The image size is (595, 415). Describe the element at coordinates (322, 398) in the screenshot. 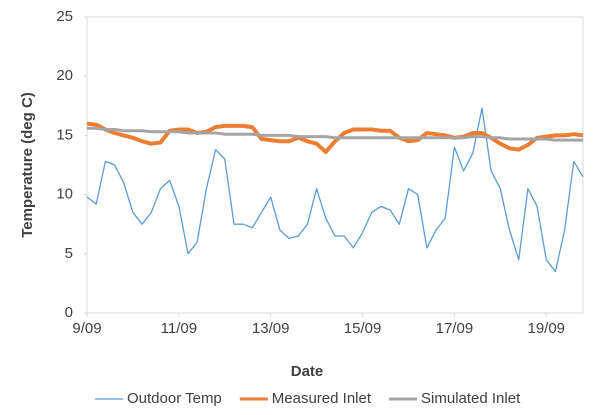

I see `legend-label: Measured Inlet` at that location.